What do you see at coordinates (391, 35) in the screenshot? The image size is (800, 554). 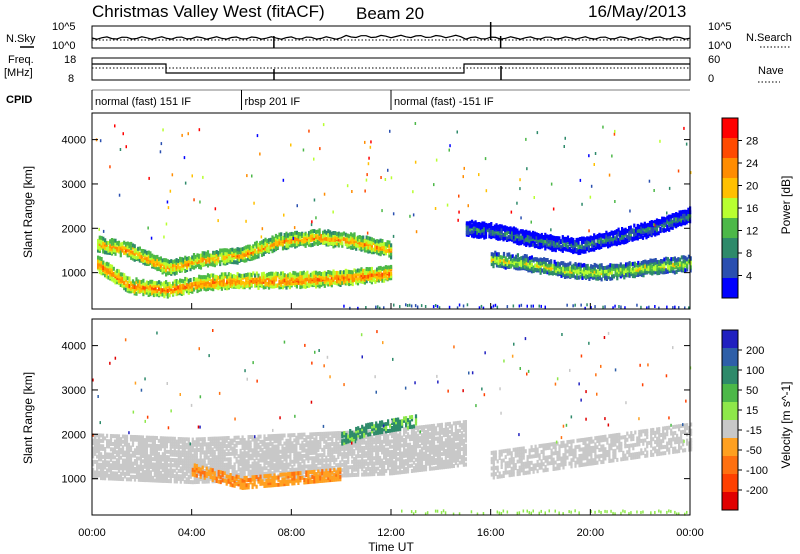 I see `noise-trace` at bounding box center [391, 35].